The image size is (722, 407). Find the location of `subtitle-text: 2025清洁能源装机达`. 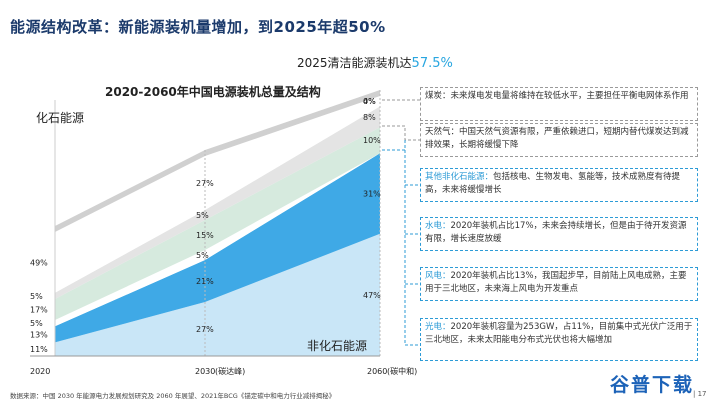

subtitle-text: 2025清洁能源装机达 is located at coordinates (354, 63).